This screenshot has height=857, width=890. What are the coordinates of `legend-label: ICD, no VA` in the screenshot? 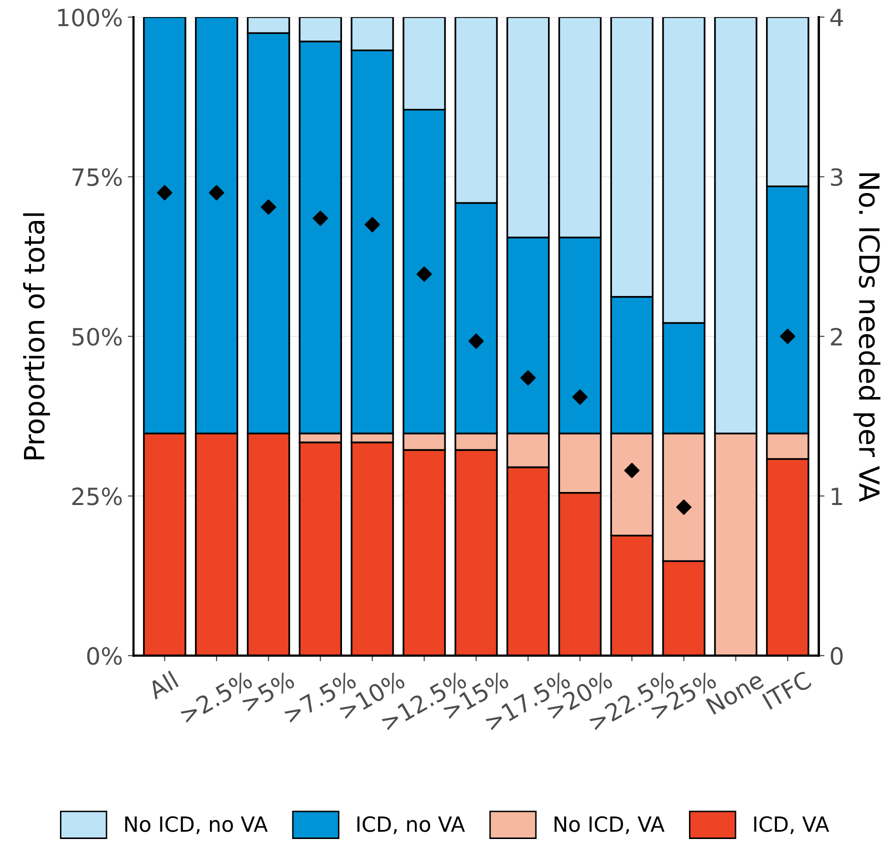 It's located at (411, 825).